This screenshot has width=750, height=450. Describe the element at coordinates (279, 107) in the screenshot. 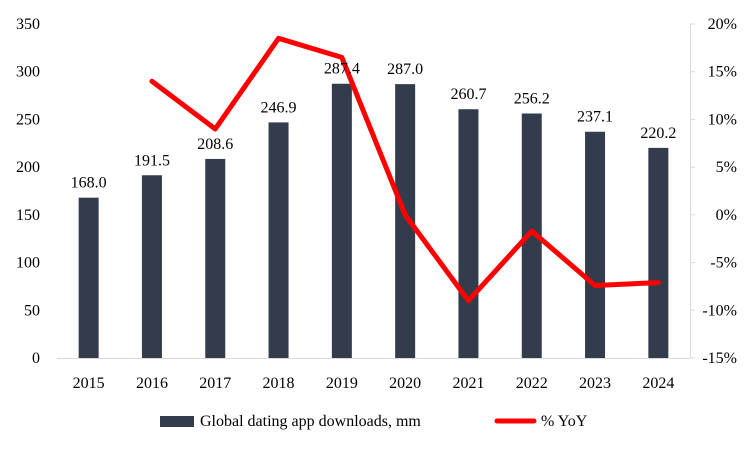

I see `data-label: 246.9` at that location.